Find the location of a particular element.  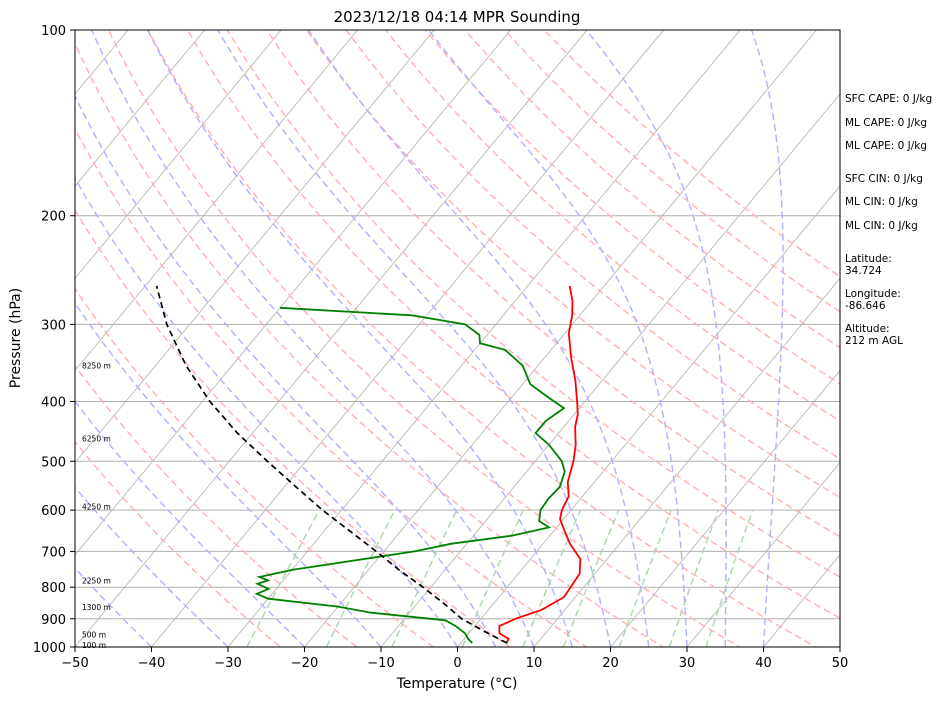

y-tick-label: 800 is located at coordinates (53, 588).